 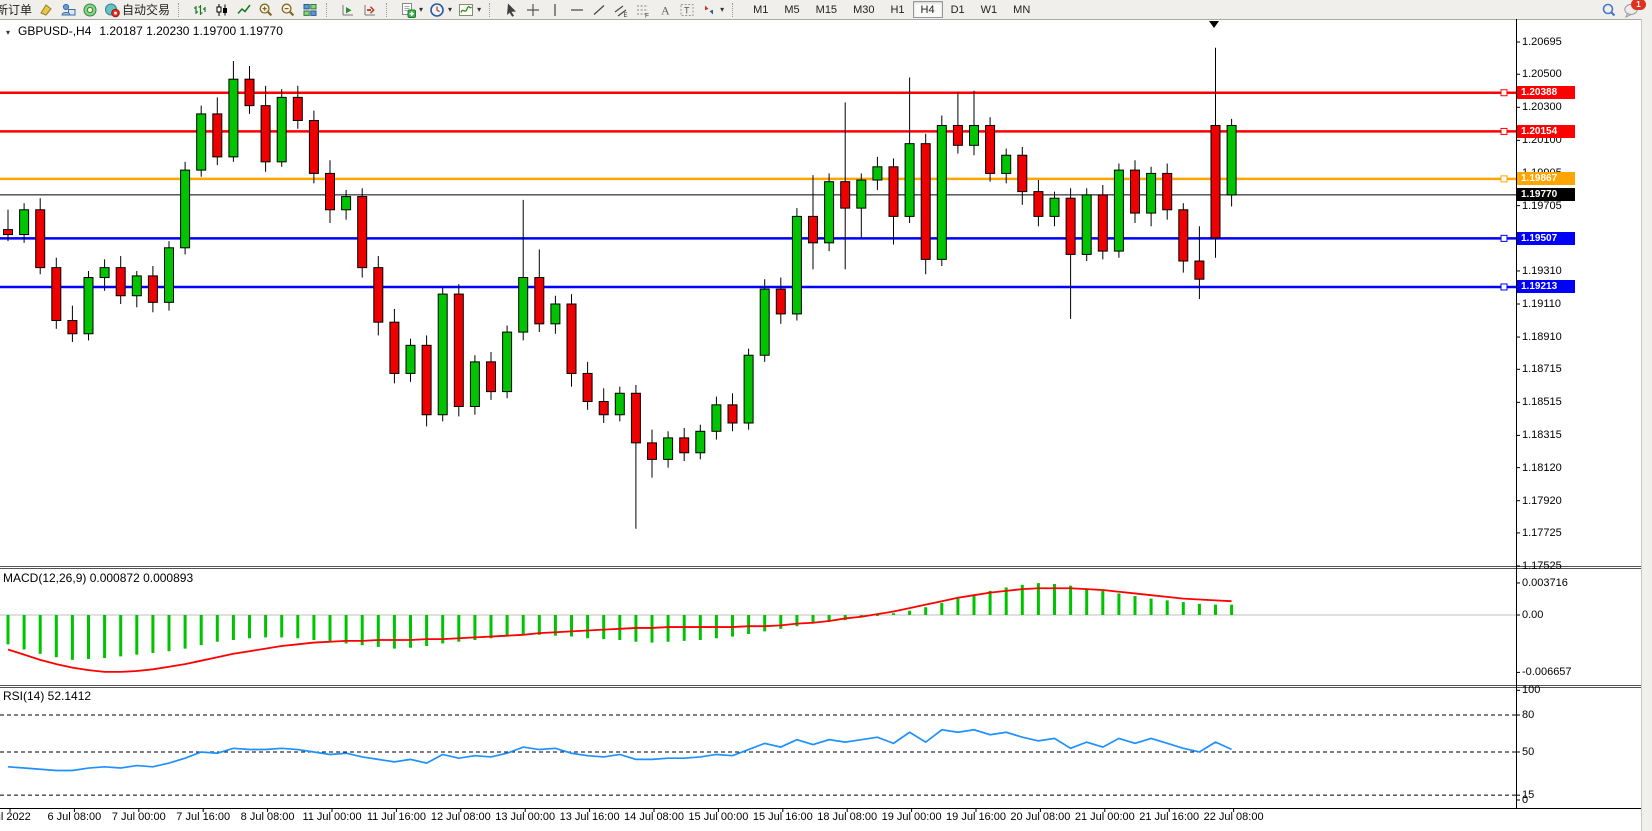 What do you see at coordinates (1169, 817) in the screenshot?
I see `time-tick-label: 21 Jul 16:00` at bounding box center [1169, 817].